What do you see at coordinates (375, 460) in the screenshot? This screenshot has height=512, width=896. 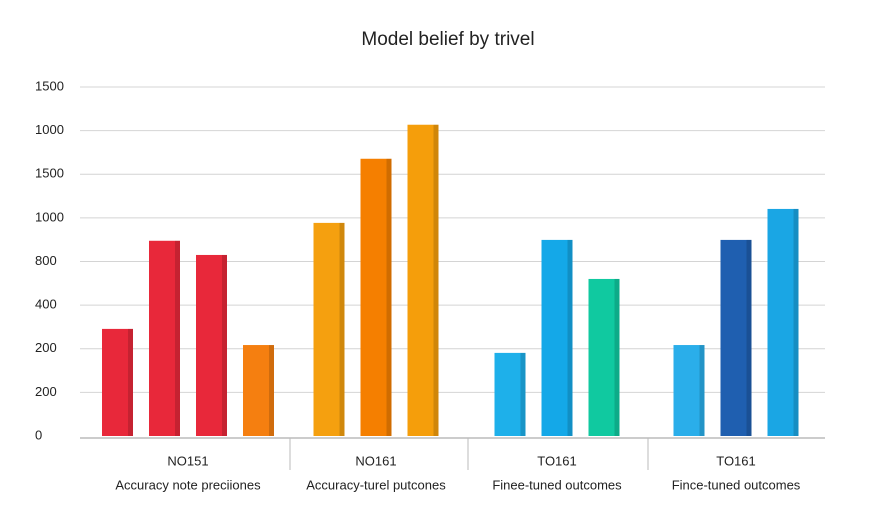 I see `x-tick-label: NO161` at bounding box center [375, 460].